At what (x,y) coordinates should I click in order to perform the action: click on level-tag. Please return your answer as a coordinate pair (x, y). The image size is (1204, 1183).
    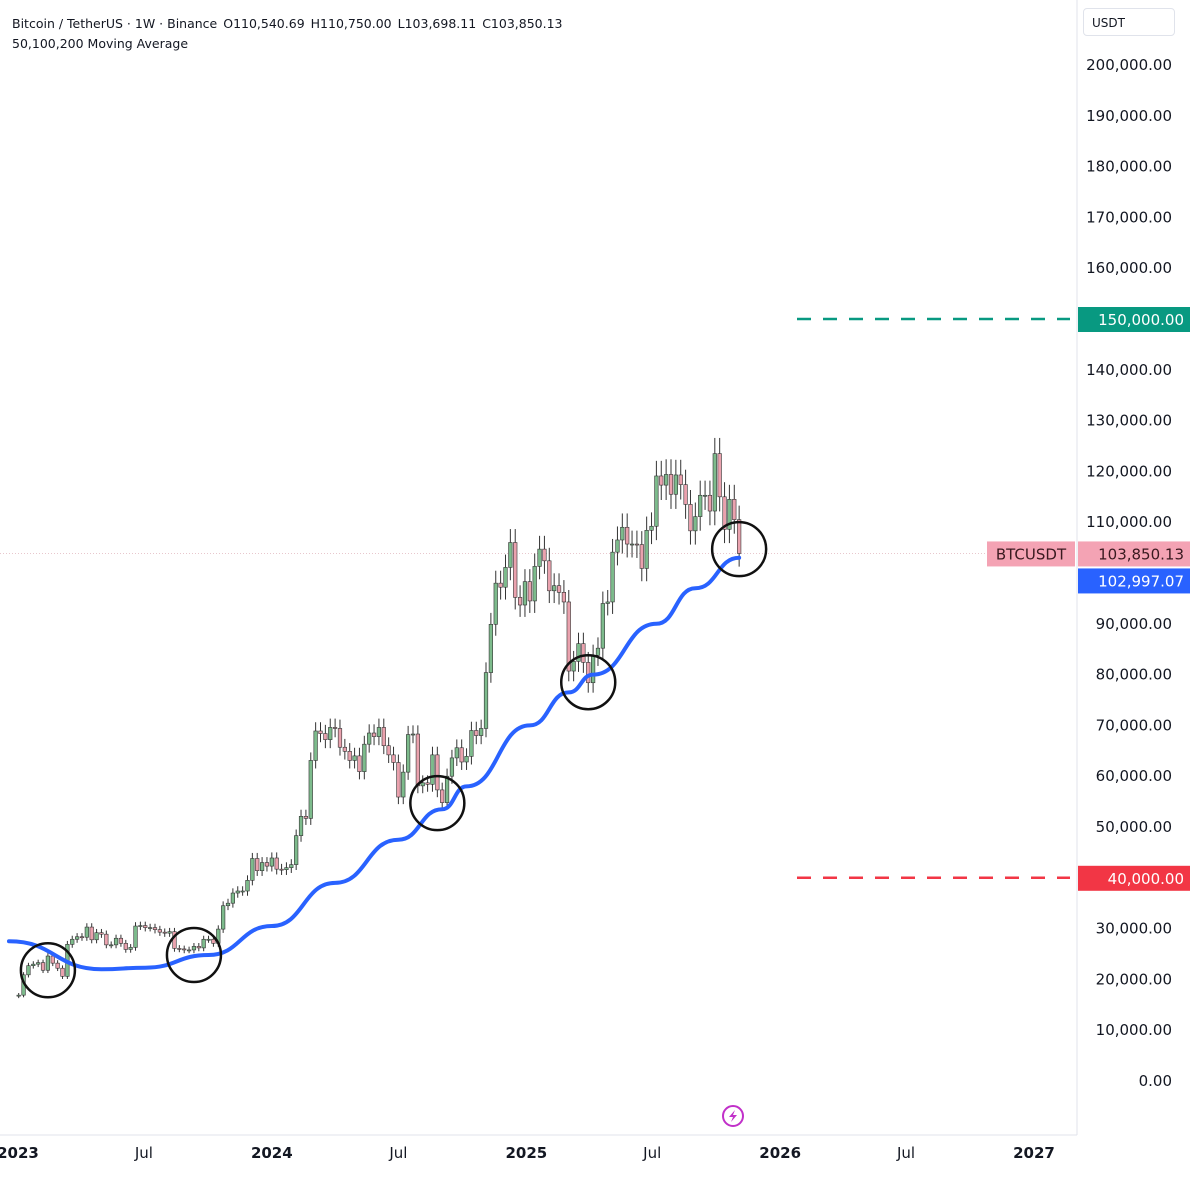
    Looking at the image, I should click on (1134, 319).